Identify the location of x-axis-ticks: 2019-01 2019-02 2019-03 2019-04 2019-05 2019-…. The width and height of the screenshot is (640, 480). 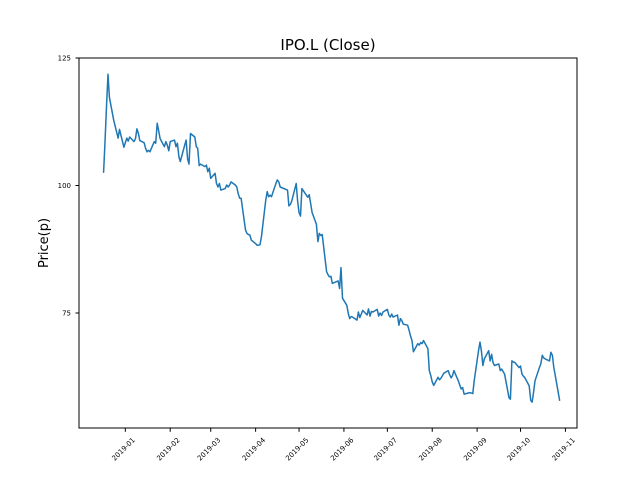
(344, 445).